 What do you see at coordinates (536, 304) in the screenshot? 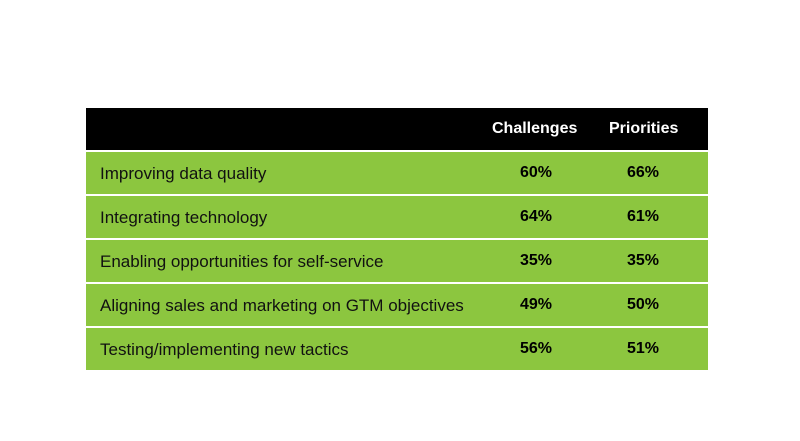
I see `challenges-value: 49%` at bounding box center [536, 304].